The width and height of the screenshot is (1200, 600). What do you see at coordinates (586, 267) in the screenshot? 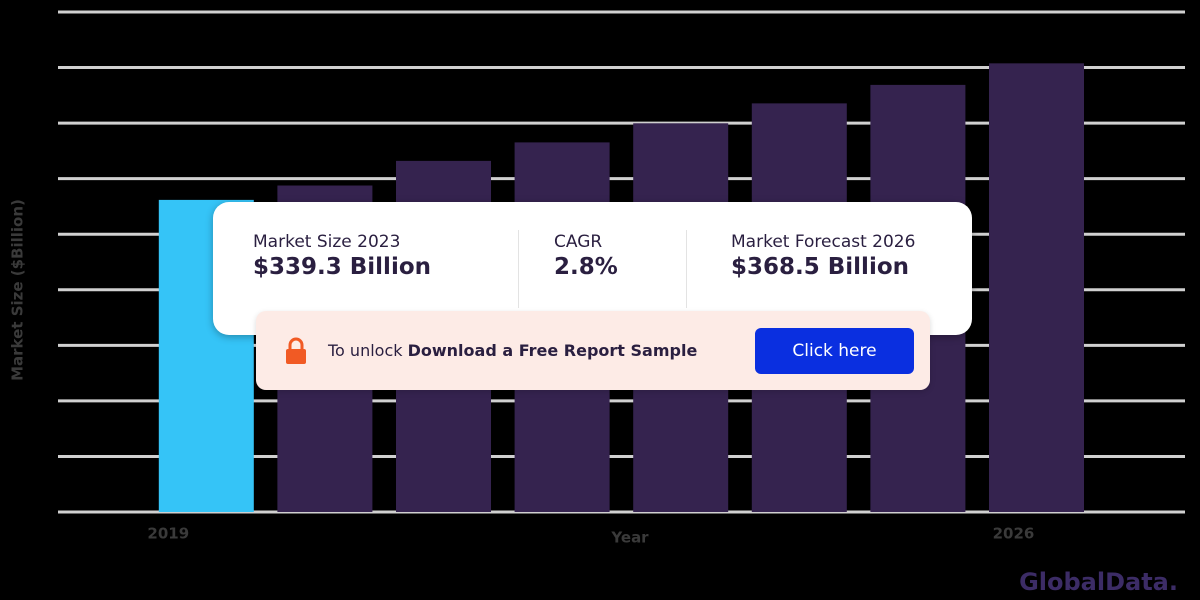
I see `stat-value: 2.8%` at bounding box center [586, 267].